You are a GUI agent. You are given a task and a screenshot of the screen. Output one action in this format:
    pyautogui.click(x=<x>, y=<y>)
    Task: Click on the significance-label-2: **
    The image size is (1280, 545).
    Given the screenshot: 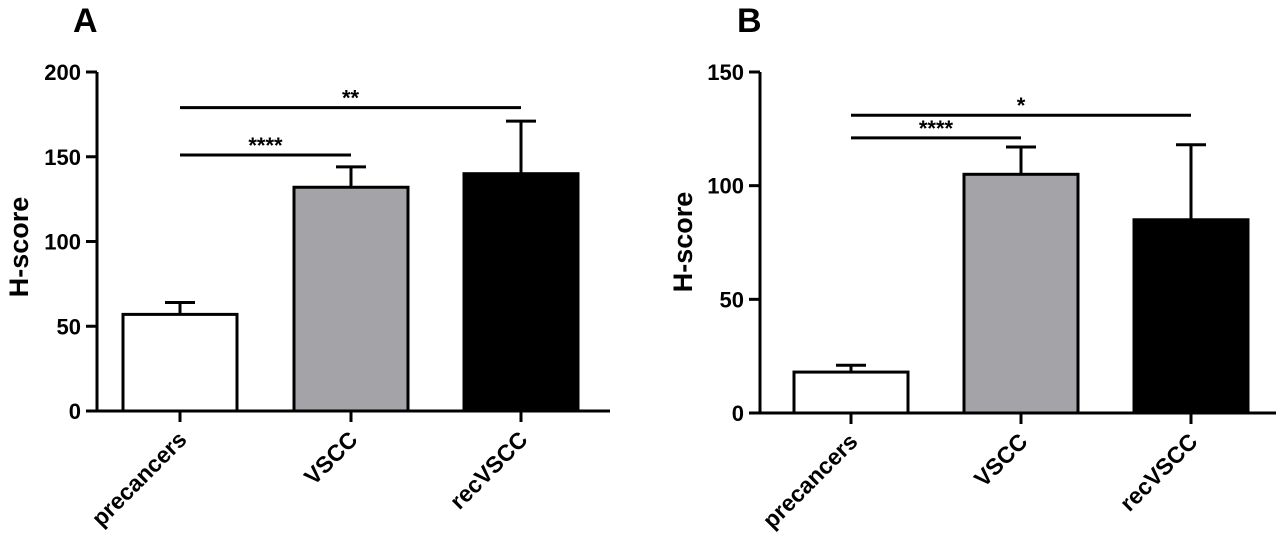 What is the action you would take?
    pyautogui.click(x=351, y=98)
    